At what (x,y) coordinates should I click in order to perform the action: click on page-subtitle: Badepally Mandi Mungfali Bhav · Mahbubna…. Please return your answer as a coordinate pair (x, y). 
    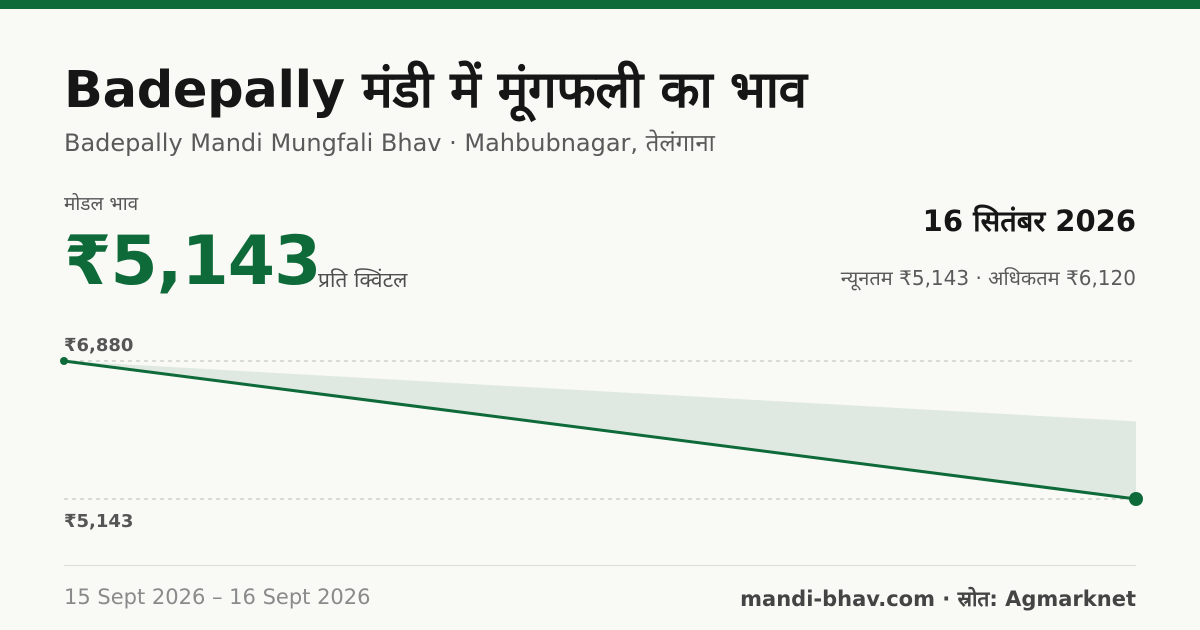
    Looking at the image, I should click on (389, 143).